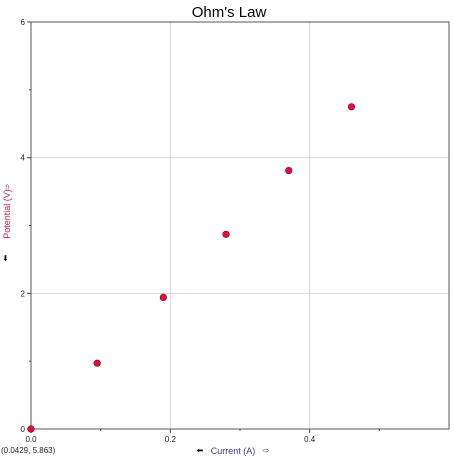  Describe the element at coordinates (7, 214) in the screenshot. I see `y-axis-label: Potential (V)` at that location.